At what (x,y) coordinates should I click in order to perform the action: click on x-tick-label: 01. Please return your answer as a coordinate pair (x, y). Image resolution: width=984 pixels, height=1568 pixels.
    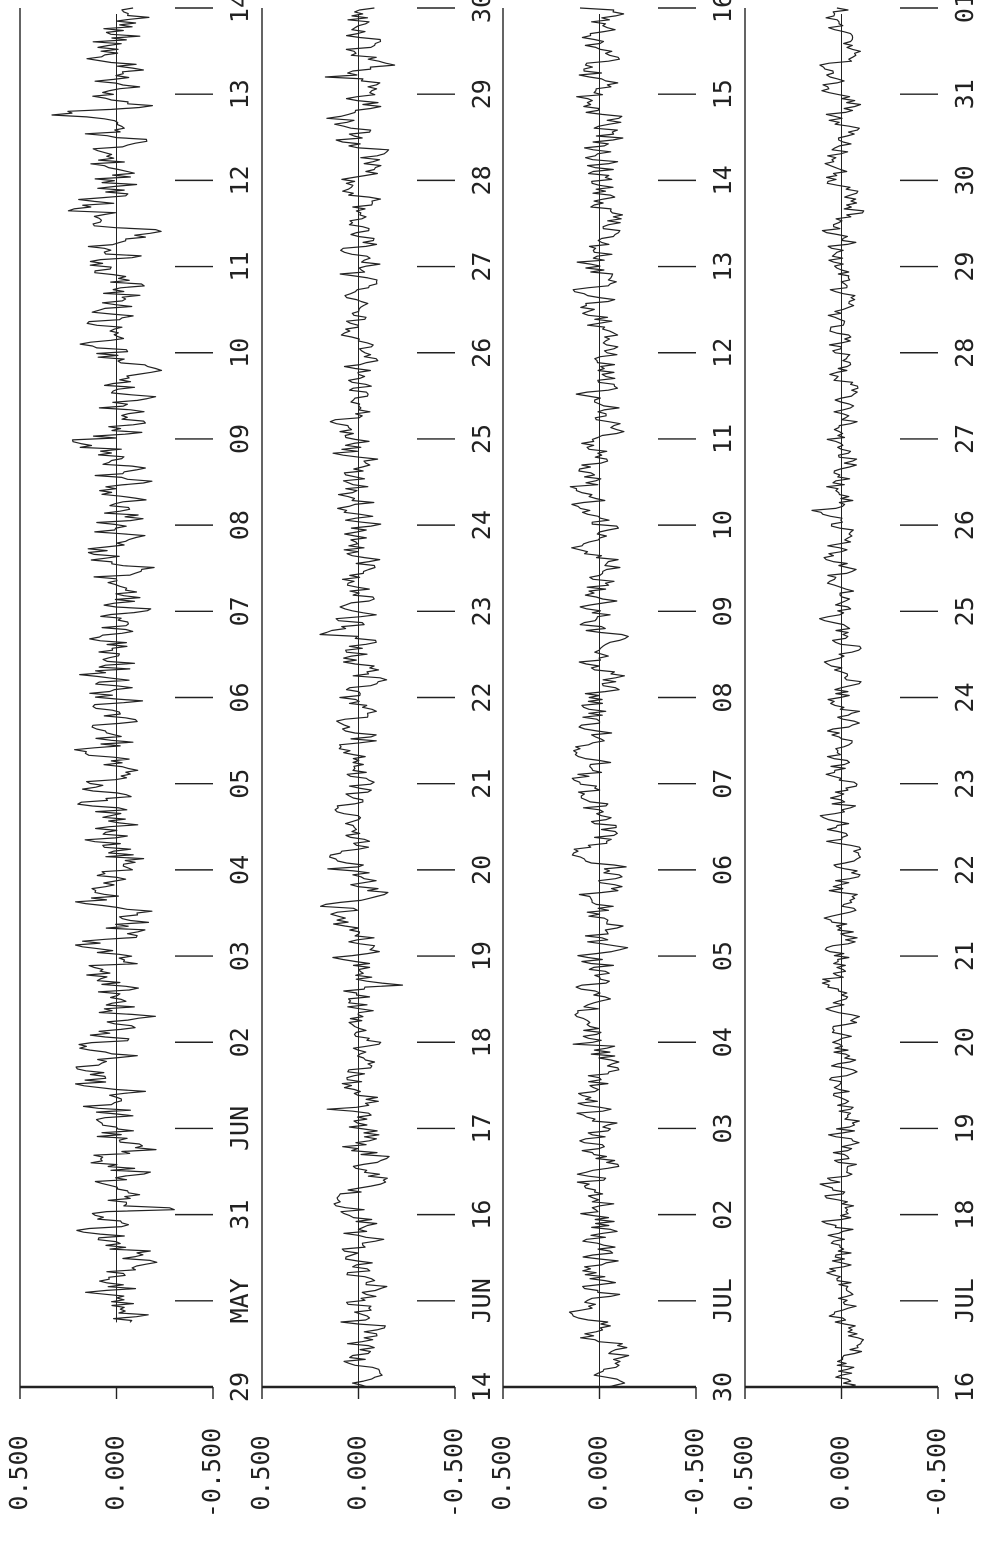
    Looking at the image, I should click on (964, 11).